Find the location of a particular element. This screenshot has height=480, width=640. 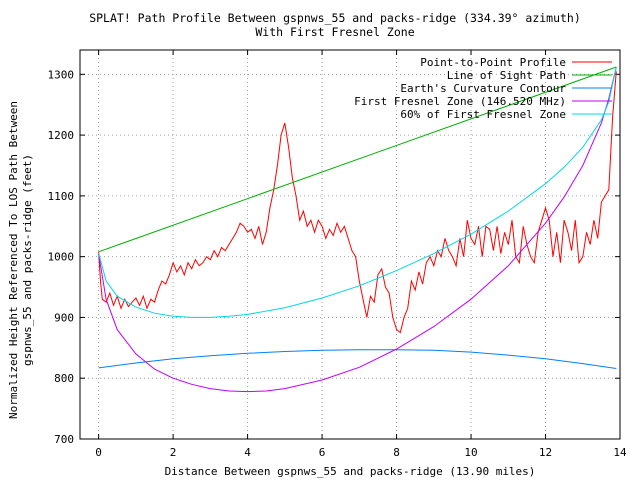

x-tick-label: 14 is located at coordinates (620, 452).